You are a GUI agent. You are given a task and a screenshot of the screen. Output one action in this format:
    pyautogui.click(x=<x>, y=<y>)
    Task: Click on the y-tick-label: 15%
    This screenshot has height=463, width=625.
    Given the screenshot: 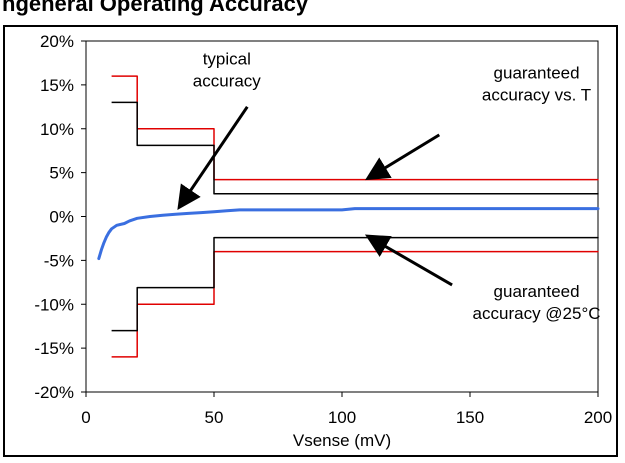 What is the action you would take?
    pyautogui.click(x=57, y=85)
    